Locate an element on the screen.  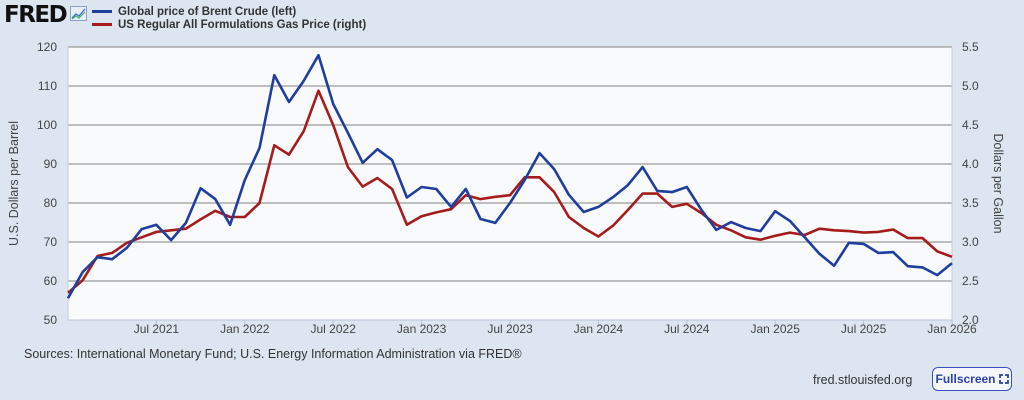
fullscreen-button: Fullscreen is located at coordinates (972, 379).